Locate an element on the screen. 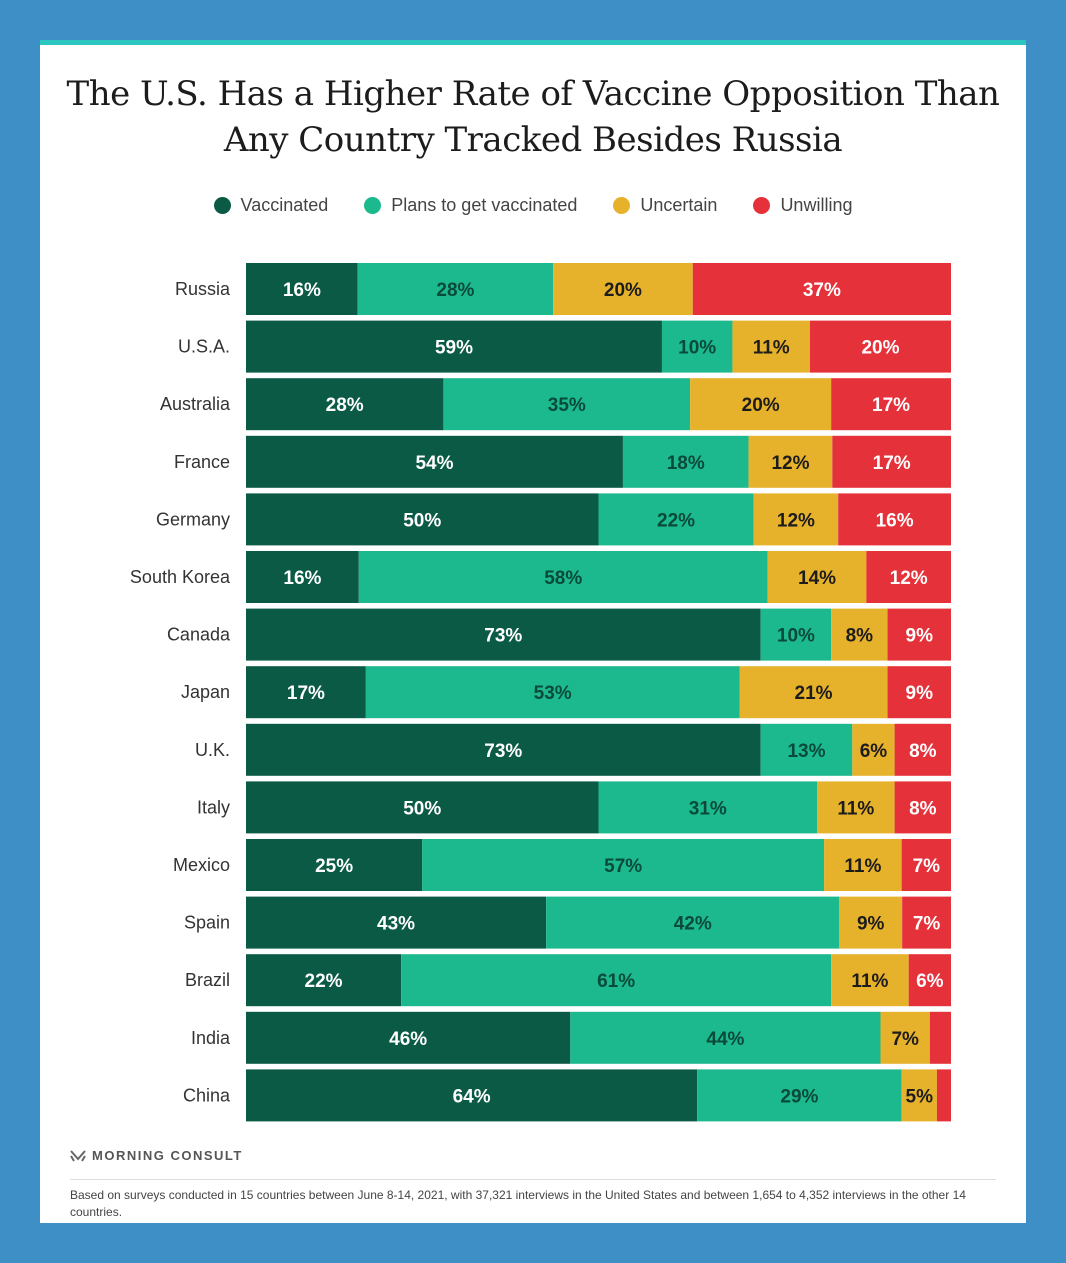 The width and height of the screenshot is (1066, 1263). bar-segment-italy-plans-to-get-vaccinated is located at coordinates (708, 807).